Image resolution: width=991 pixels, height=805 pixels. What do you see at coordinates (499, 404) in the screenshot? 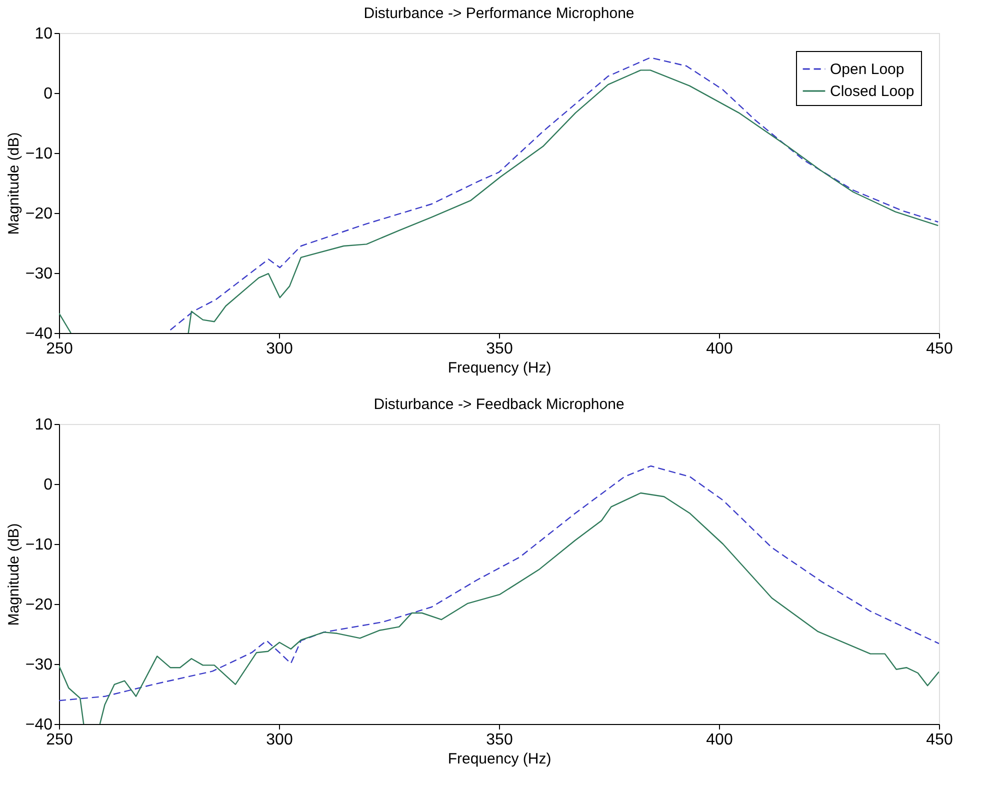
I see `chart-title: Disturbance -> Feedback Microphone` at bounding box center [499, 404].